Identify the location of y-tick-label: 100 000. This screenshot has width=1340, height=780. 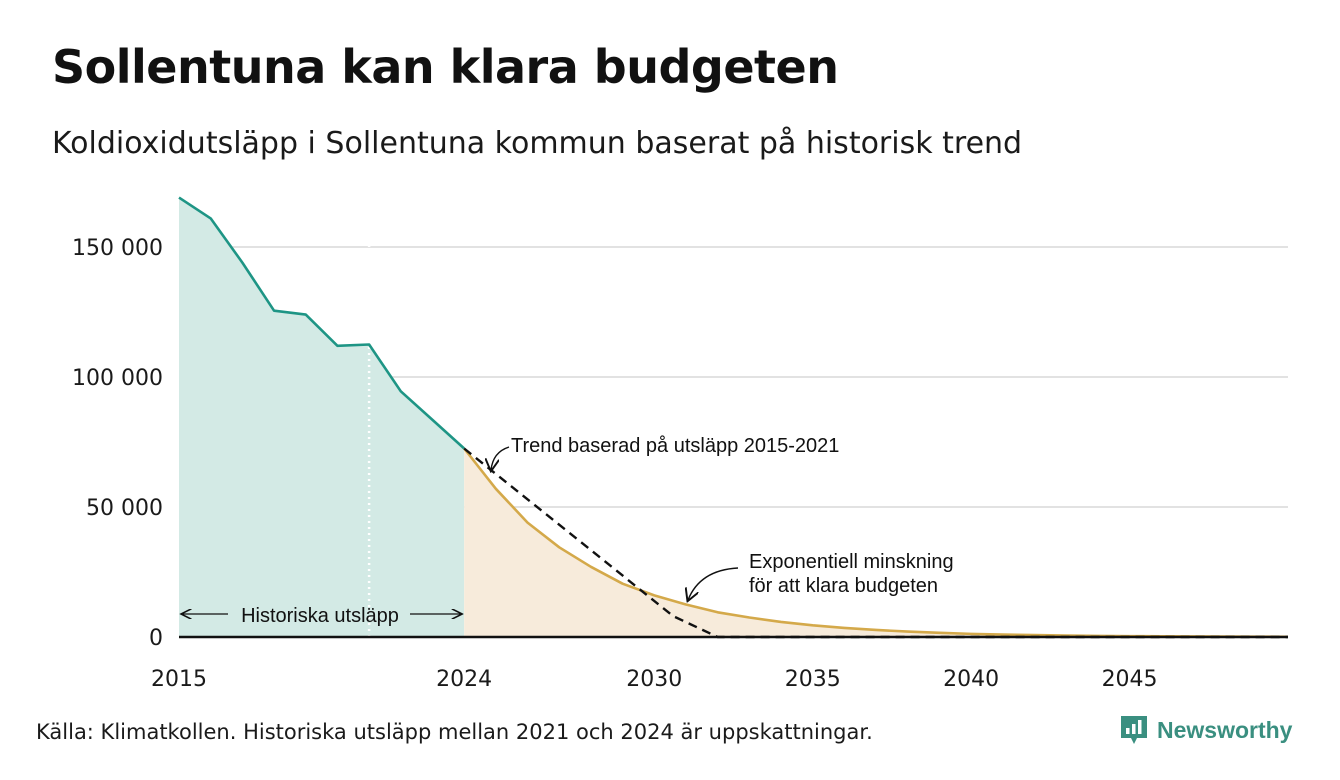
(117, 378).